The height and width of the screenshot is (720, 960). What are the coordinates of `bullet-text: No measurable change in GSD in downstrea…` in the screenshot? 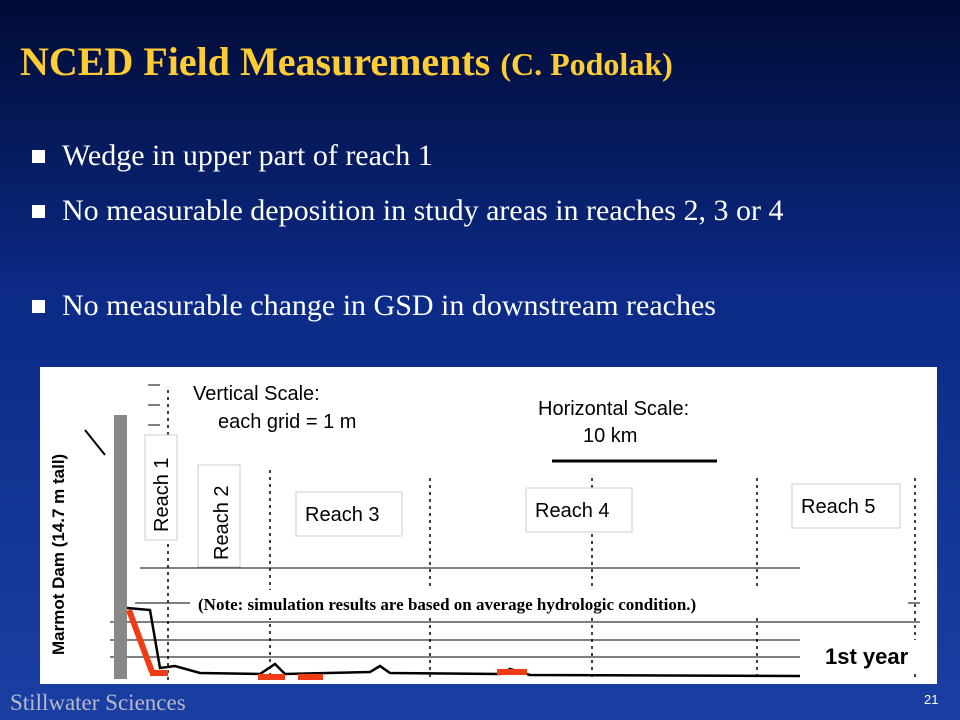 It's located at (389, 305).